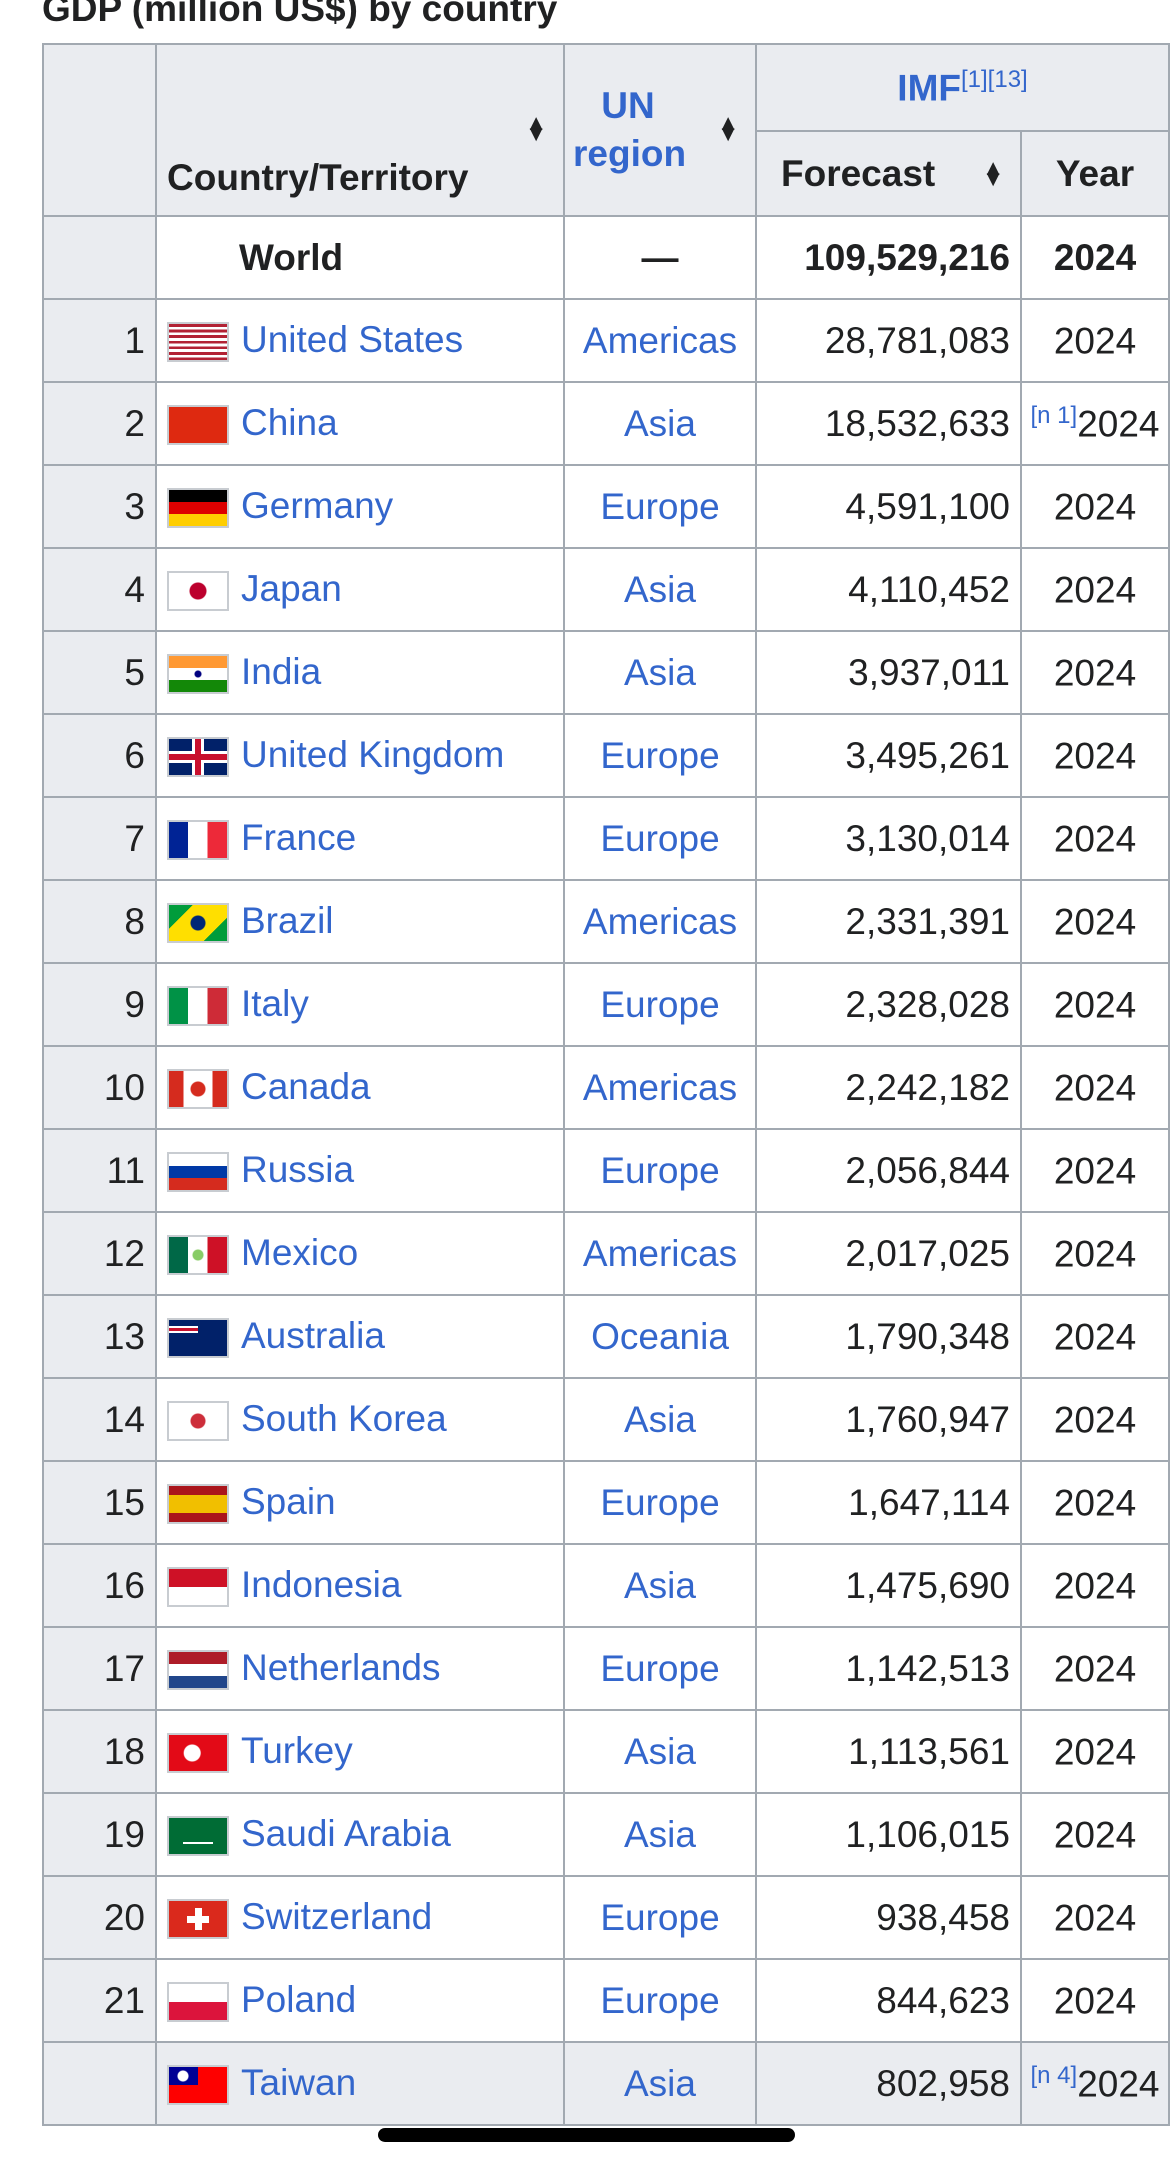 The image size is (1170, 2168). I want to click on country-link: Turkey, so click(297, 1750).